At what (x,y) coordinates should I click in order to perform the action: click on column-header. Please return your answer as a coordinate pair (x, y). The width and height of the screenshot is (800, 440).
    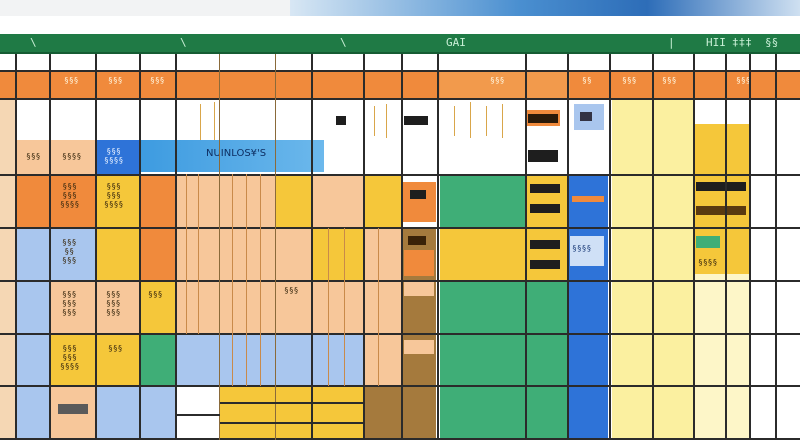
    Looking at the image, I should click on (505, 84).